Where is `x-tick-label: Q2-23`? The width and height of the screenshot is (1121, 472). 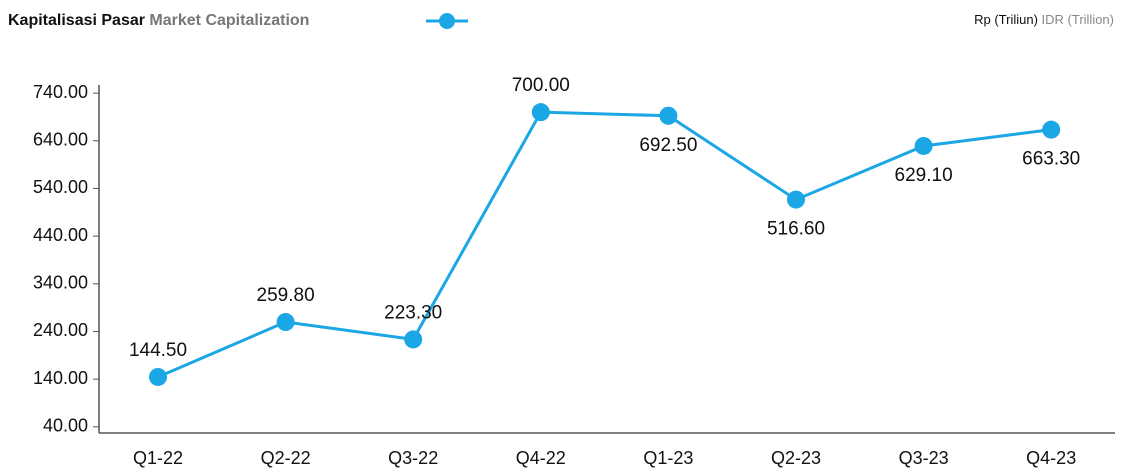
x-tick-label: Q2-23 is located at coordinates (796, 458).